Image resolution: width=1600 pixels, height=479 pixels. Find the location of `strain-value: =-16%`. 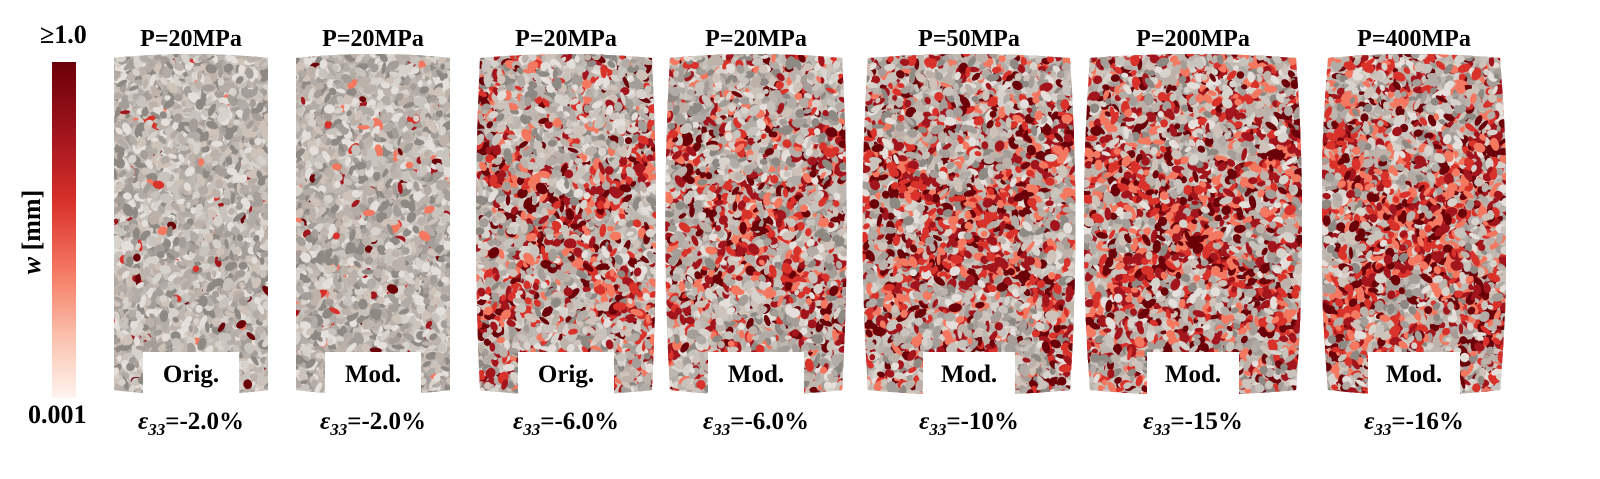

strain-value: =-16% is located at coordinates (1427, 421).